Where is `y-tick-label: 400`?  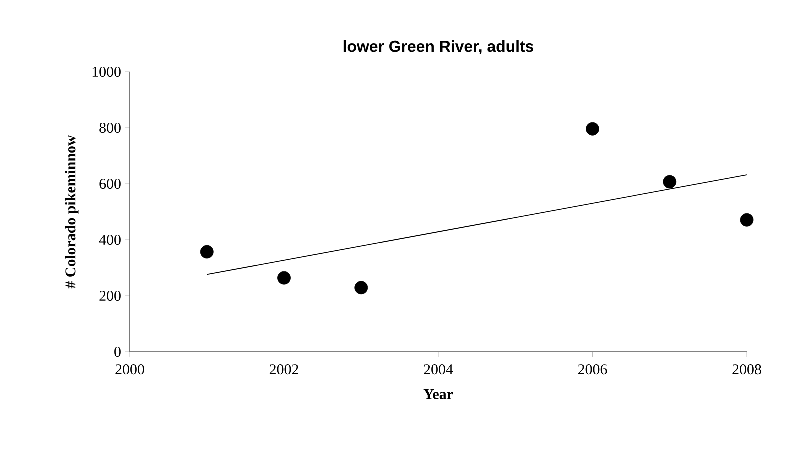 y-tick-label: 400 is located at coordinates (110, 240).